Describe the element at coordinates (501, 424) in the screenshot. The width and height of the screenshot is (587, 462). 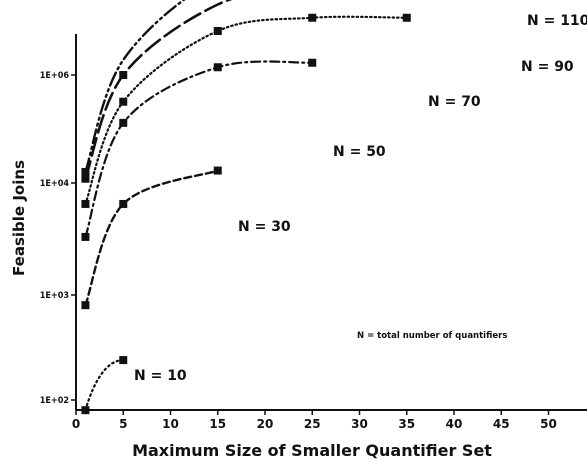
I see `x-tick-label: 45` at that location.